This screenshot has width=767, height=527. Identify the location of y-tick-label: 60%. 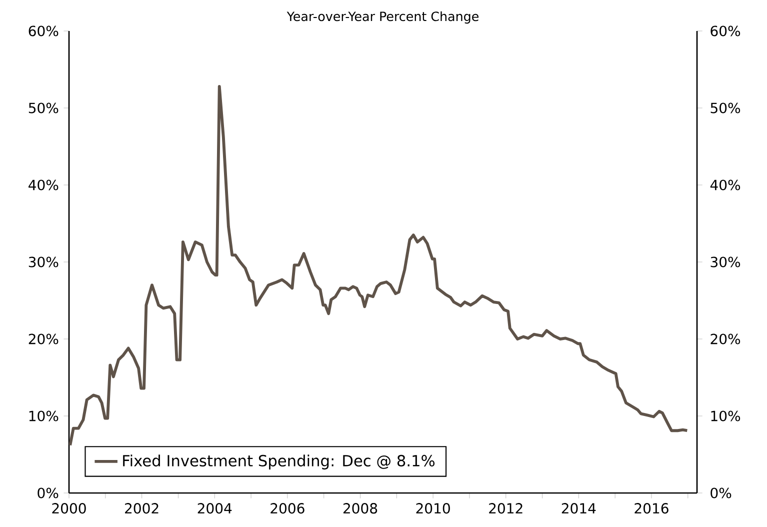
(43, 31).